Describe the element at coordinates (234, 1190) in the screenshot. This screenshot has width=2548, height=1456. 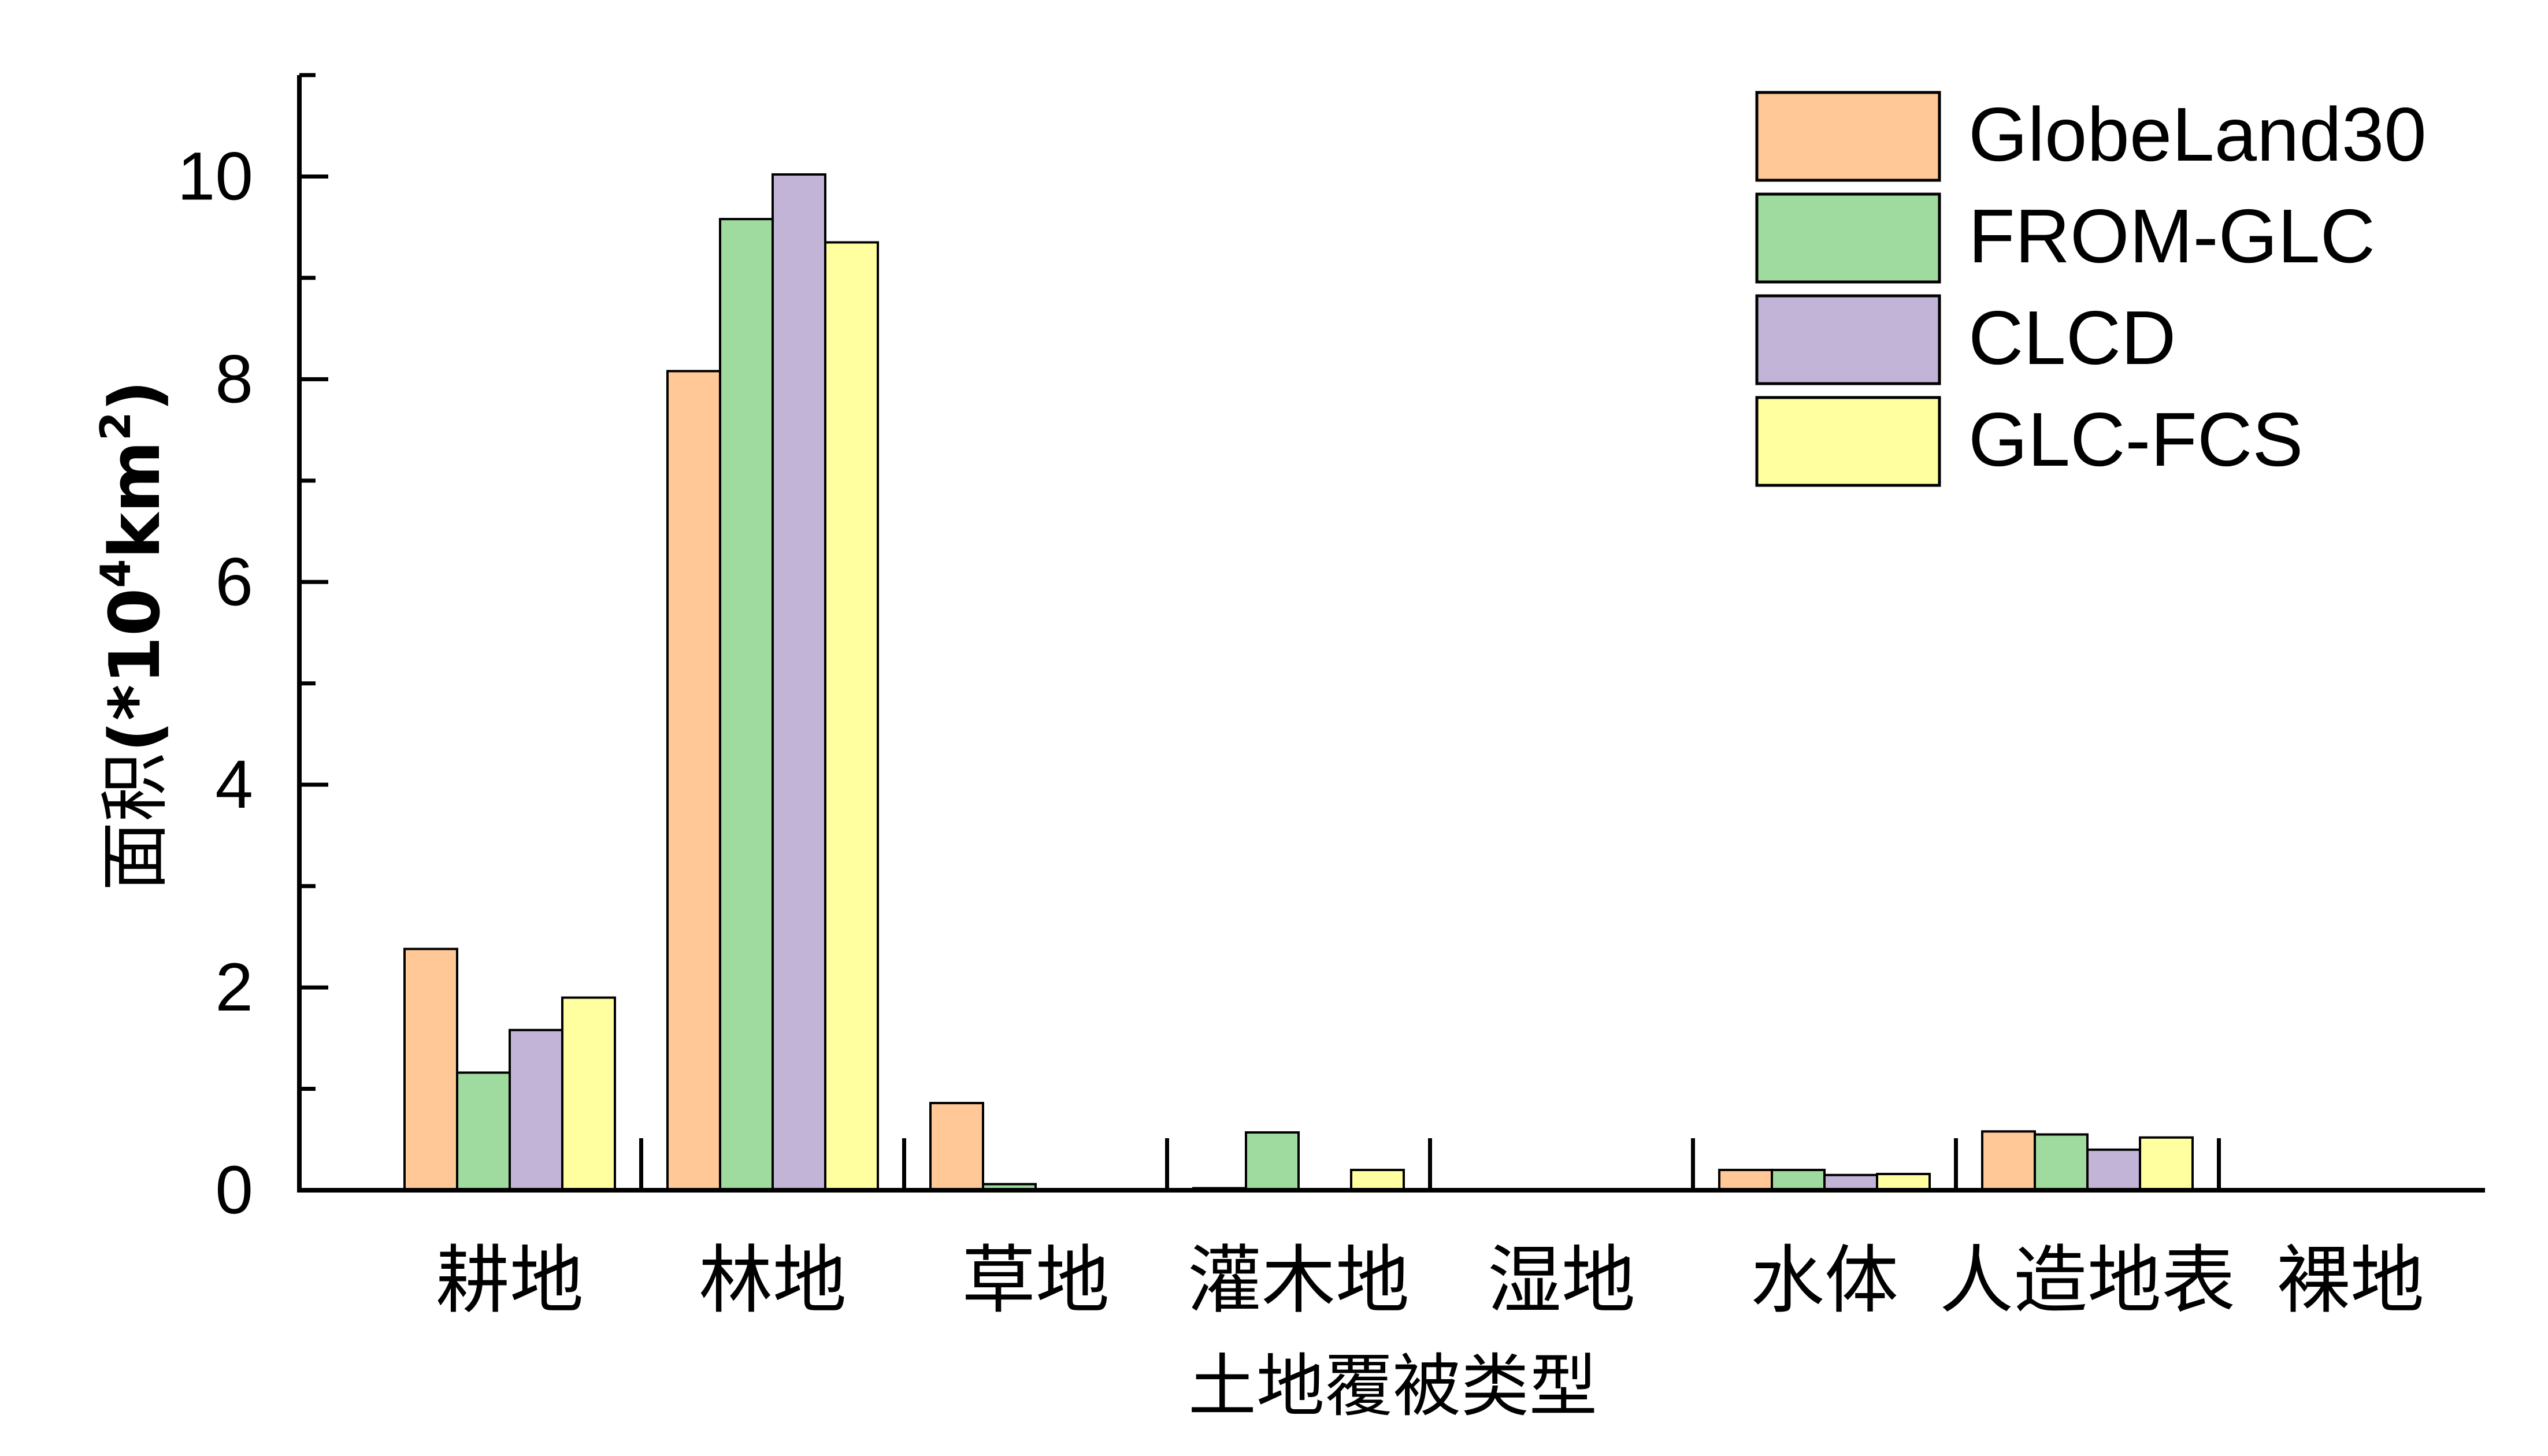
I see `y-tick-label: 0` at that location.